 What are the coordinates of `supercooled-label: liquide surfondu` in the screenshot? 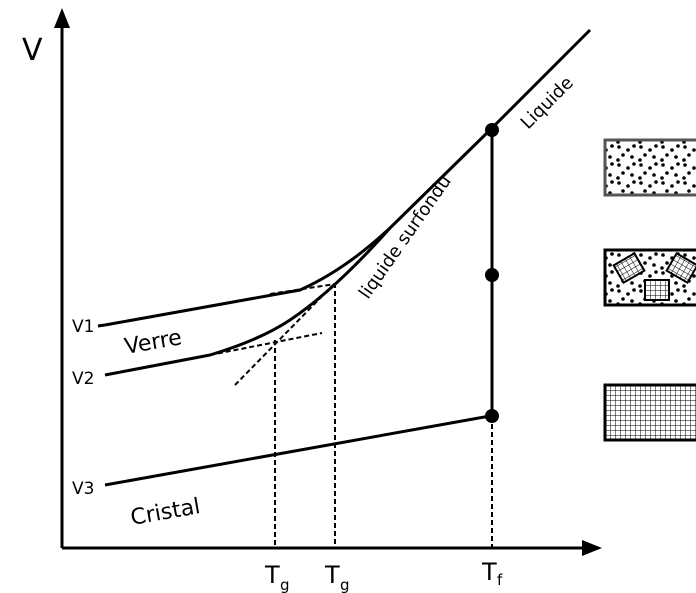 It's located at (405, 237).